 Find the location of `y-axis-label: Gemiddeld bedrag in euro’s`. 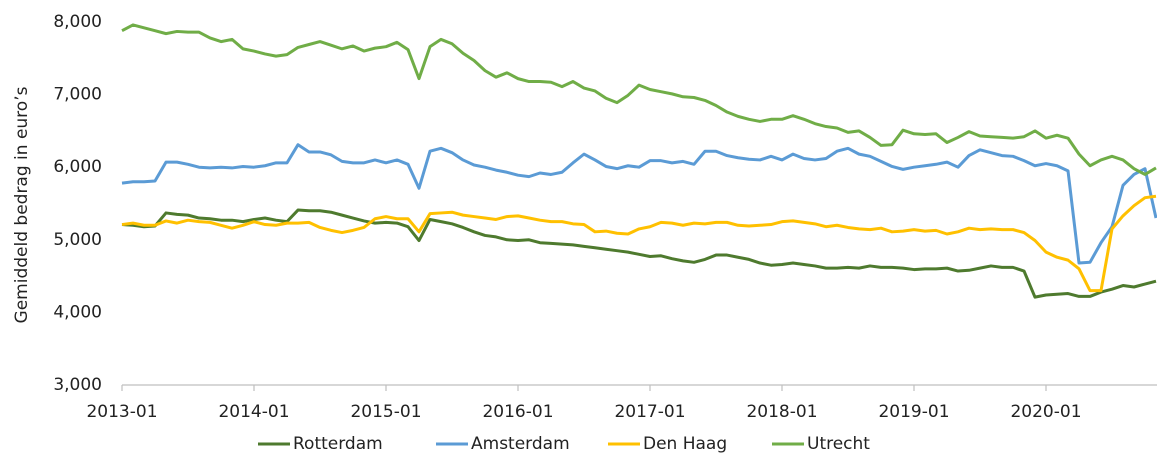

y-axis-label: Gemiddeld bedrag in euro’s is located at coordinates (22, 204).